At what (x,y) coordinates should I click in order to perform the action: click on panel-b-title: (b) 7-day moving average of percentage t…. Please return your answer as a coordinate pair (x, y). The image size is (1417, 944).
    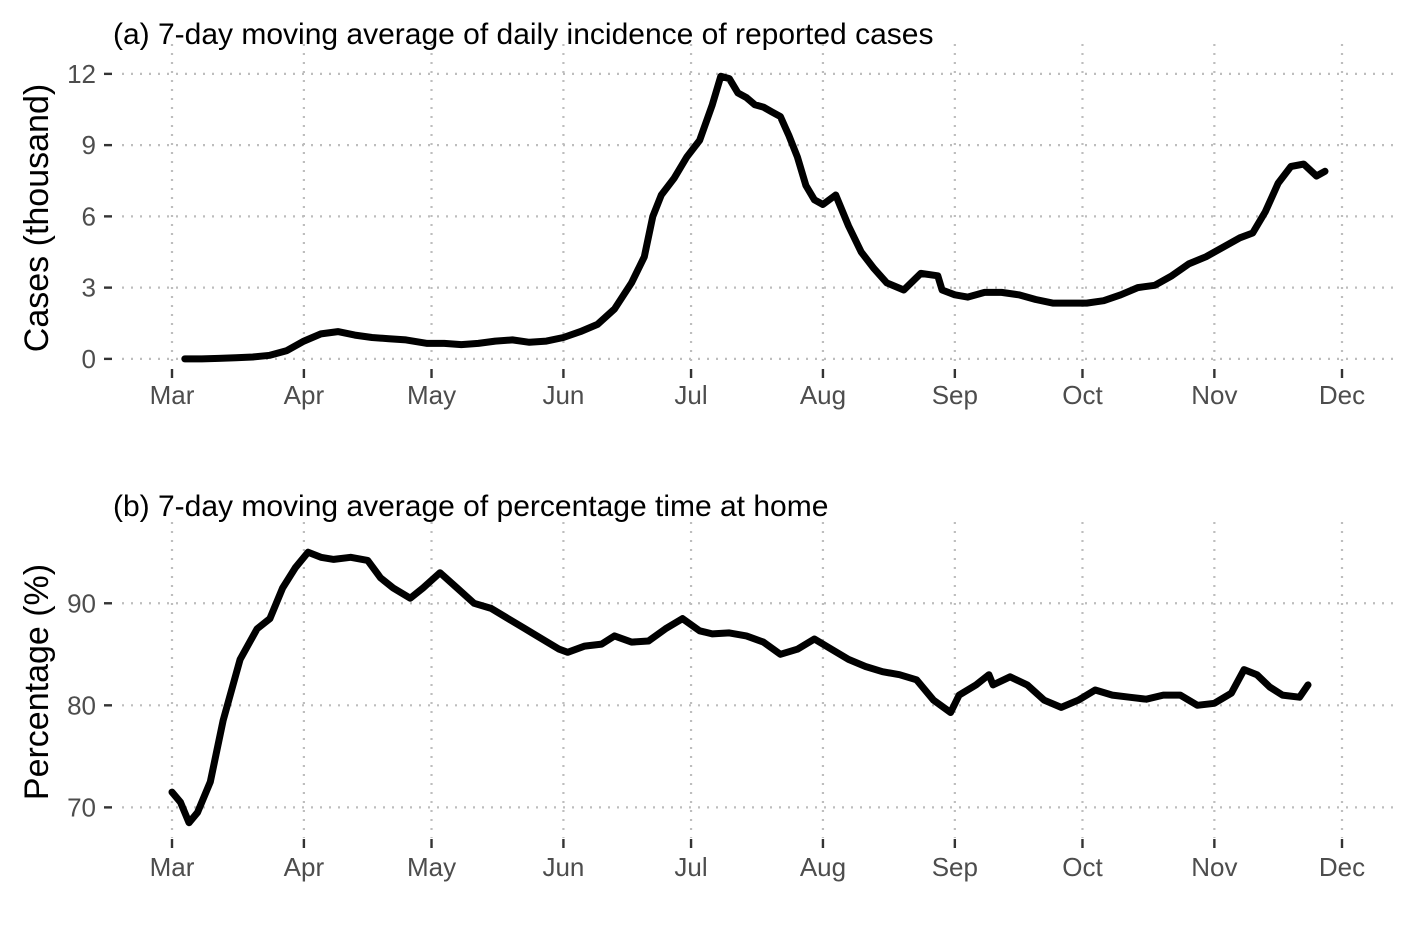
    Looking at the image, I should click on (470, 506).